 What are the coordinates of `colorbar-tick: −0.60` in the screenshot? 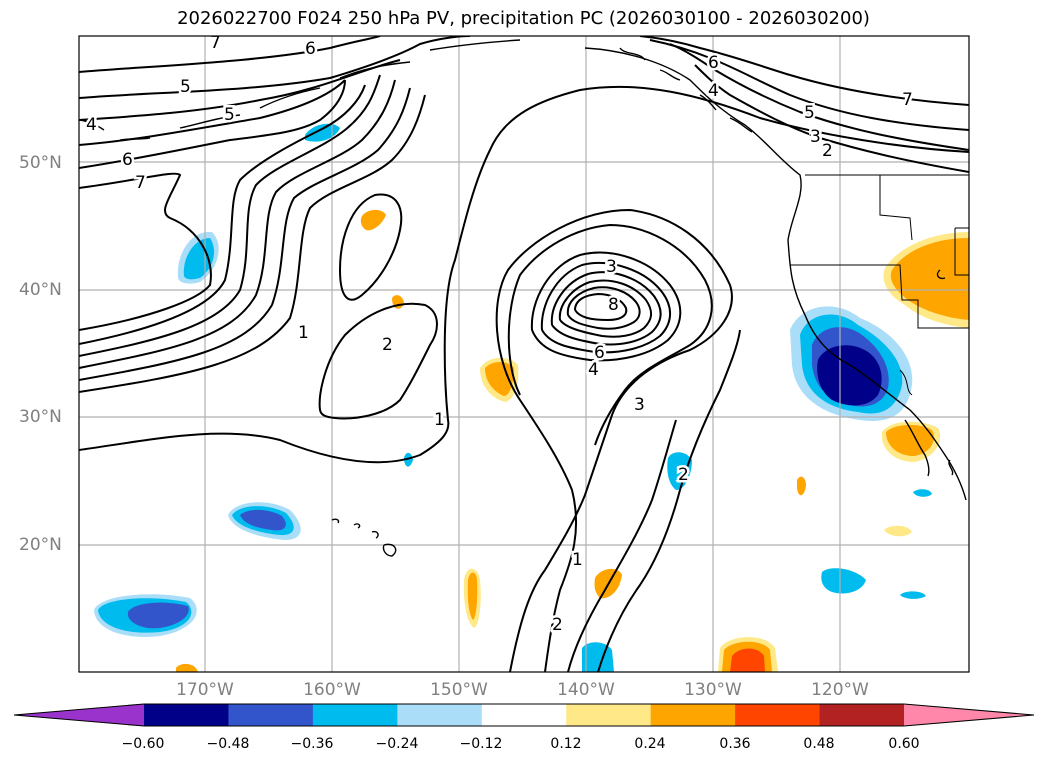 It's located at (143, 744).